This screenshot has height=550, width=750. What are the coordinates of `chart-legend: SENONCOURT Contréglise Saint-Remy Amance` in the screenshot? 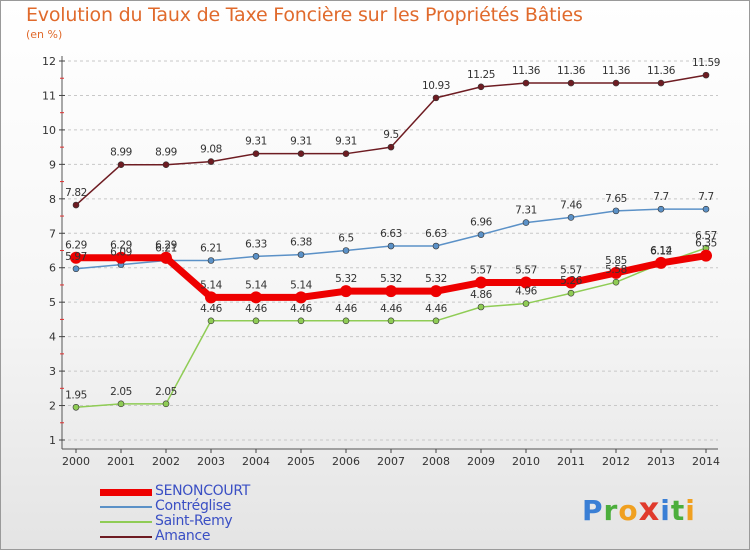 It's located at (200, 513).